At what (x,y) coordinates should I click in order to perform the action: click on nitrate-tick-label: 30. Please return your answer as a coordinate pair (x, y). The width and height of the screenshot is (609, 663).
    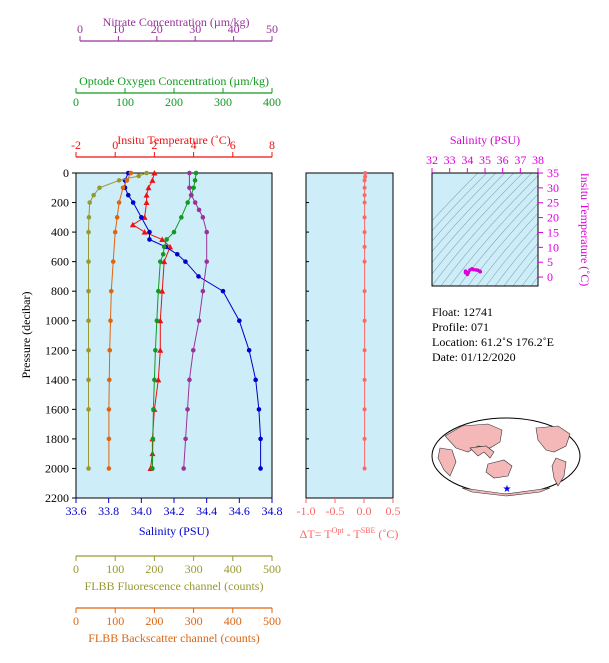
    Looking at the image, I should click on (195, 29).